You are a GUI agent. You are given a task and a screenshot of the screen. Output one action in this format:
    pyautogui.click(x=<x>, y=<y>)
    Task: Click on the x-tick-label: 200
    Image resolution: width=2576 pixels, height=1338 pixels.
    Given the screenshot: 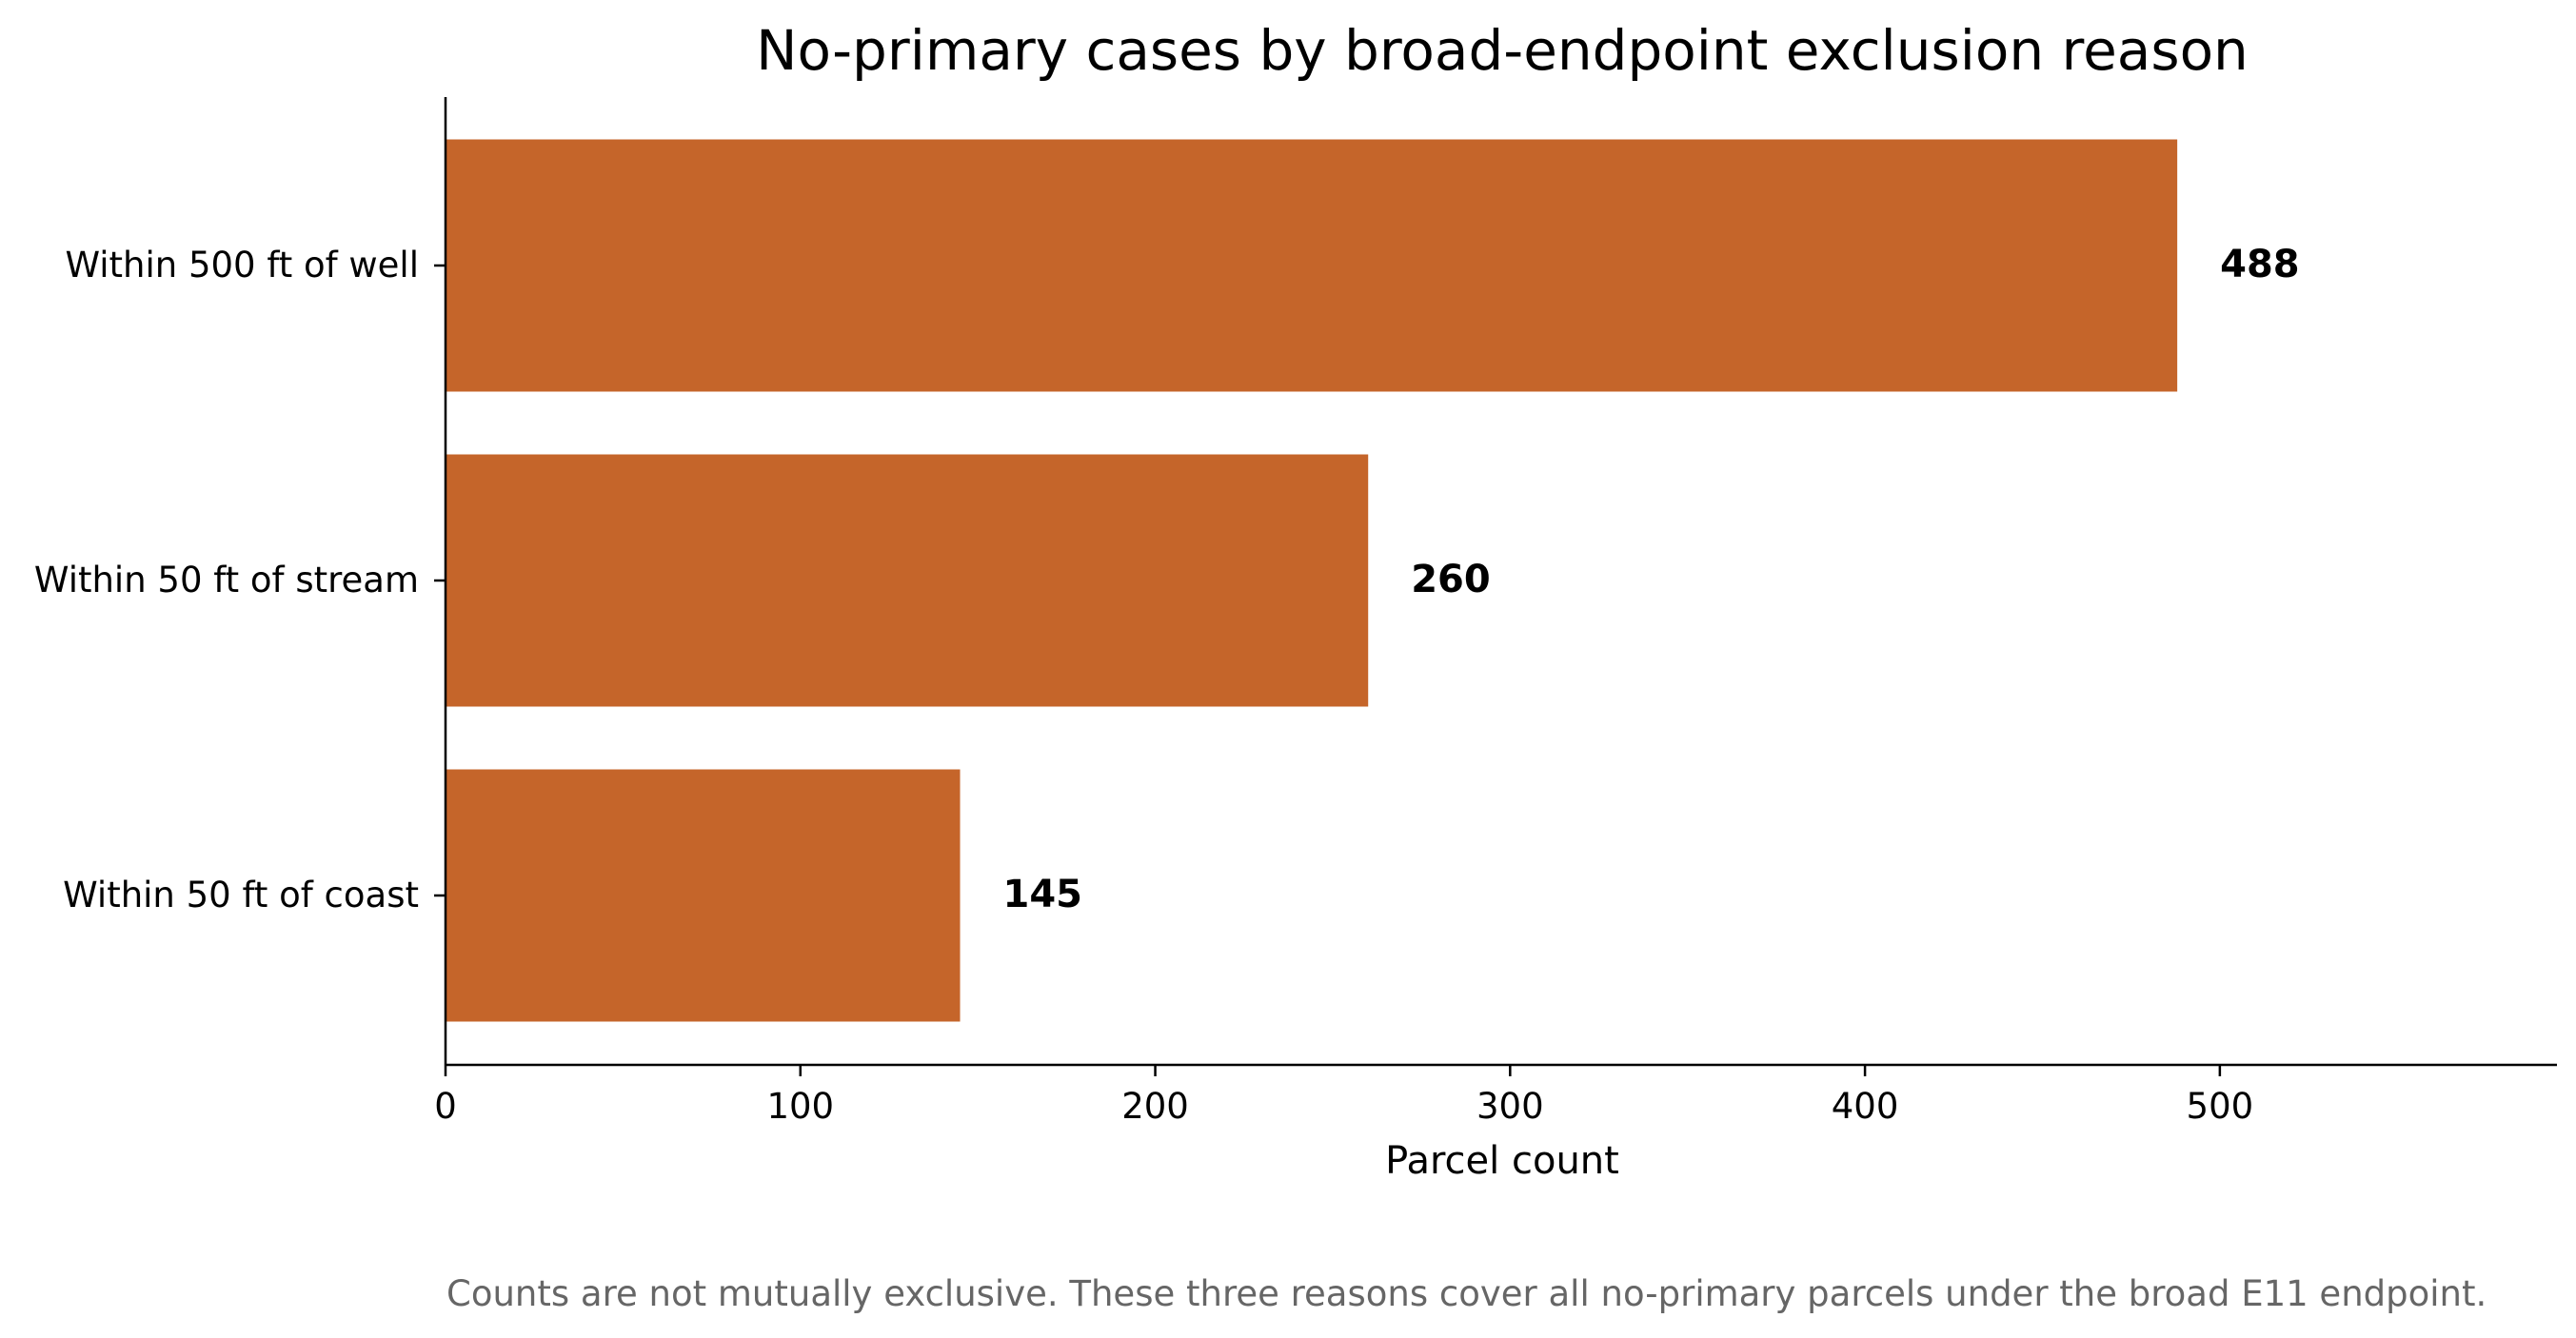 What is the action you would take?
    pyautogui.click(x=1155, y=1106)
    